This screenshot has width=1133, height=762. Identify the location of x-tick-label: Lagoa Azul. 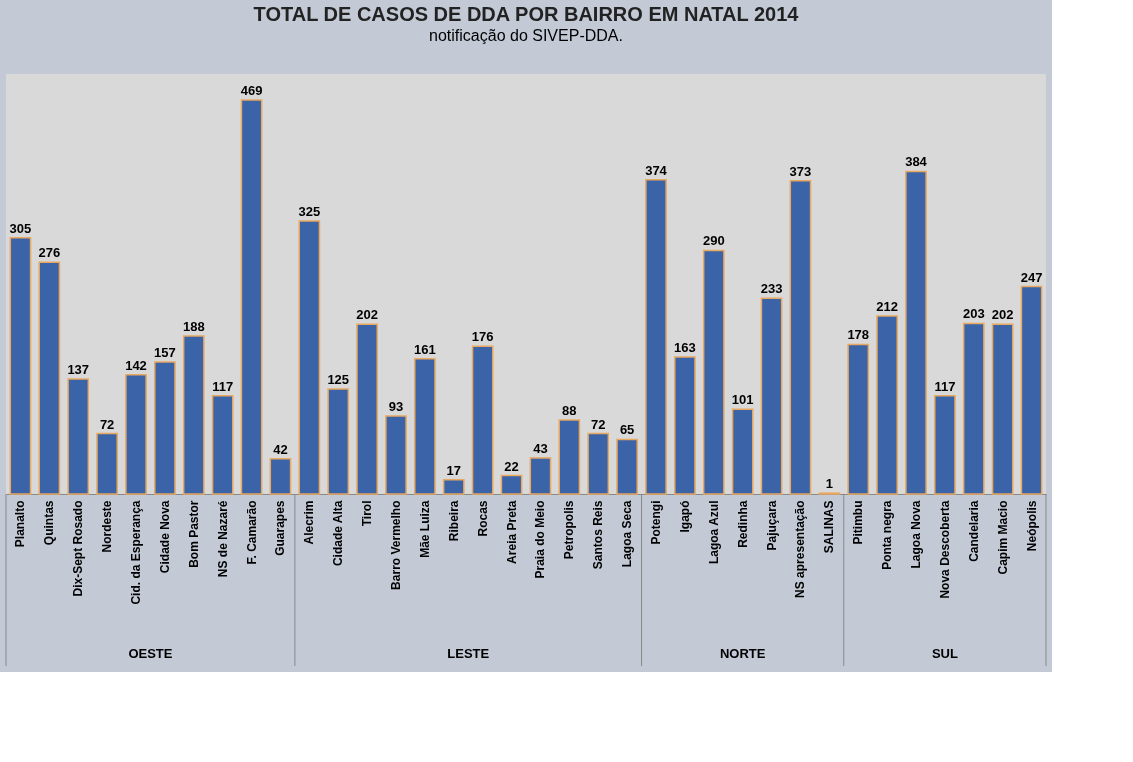
(713, 532).